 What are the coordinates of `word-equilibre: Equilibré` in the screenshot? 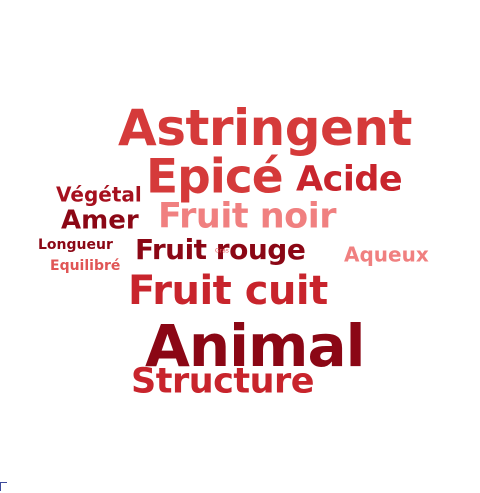 It's located at (85, 266).